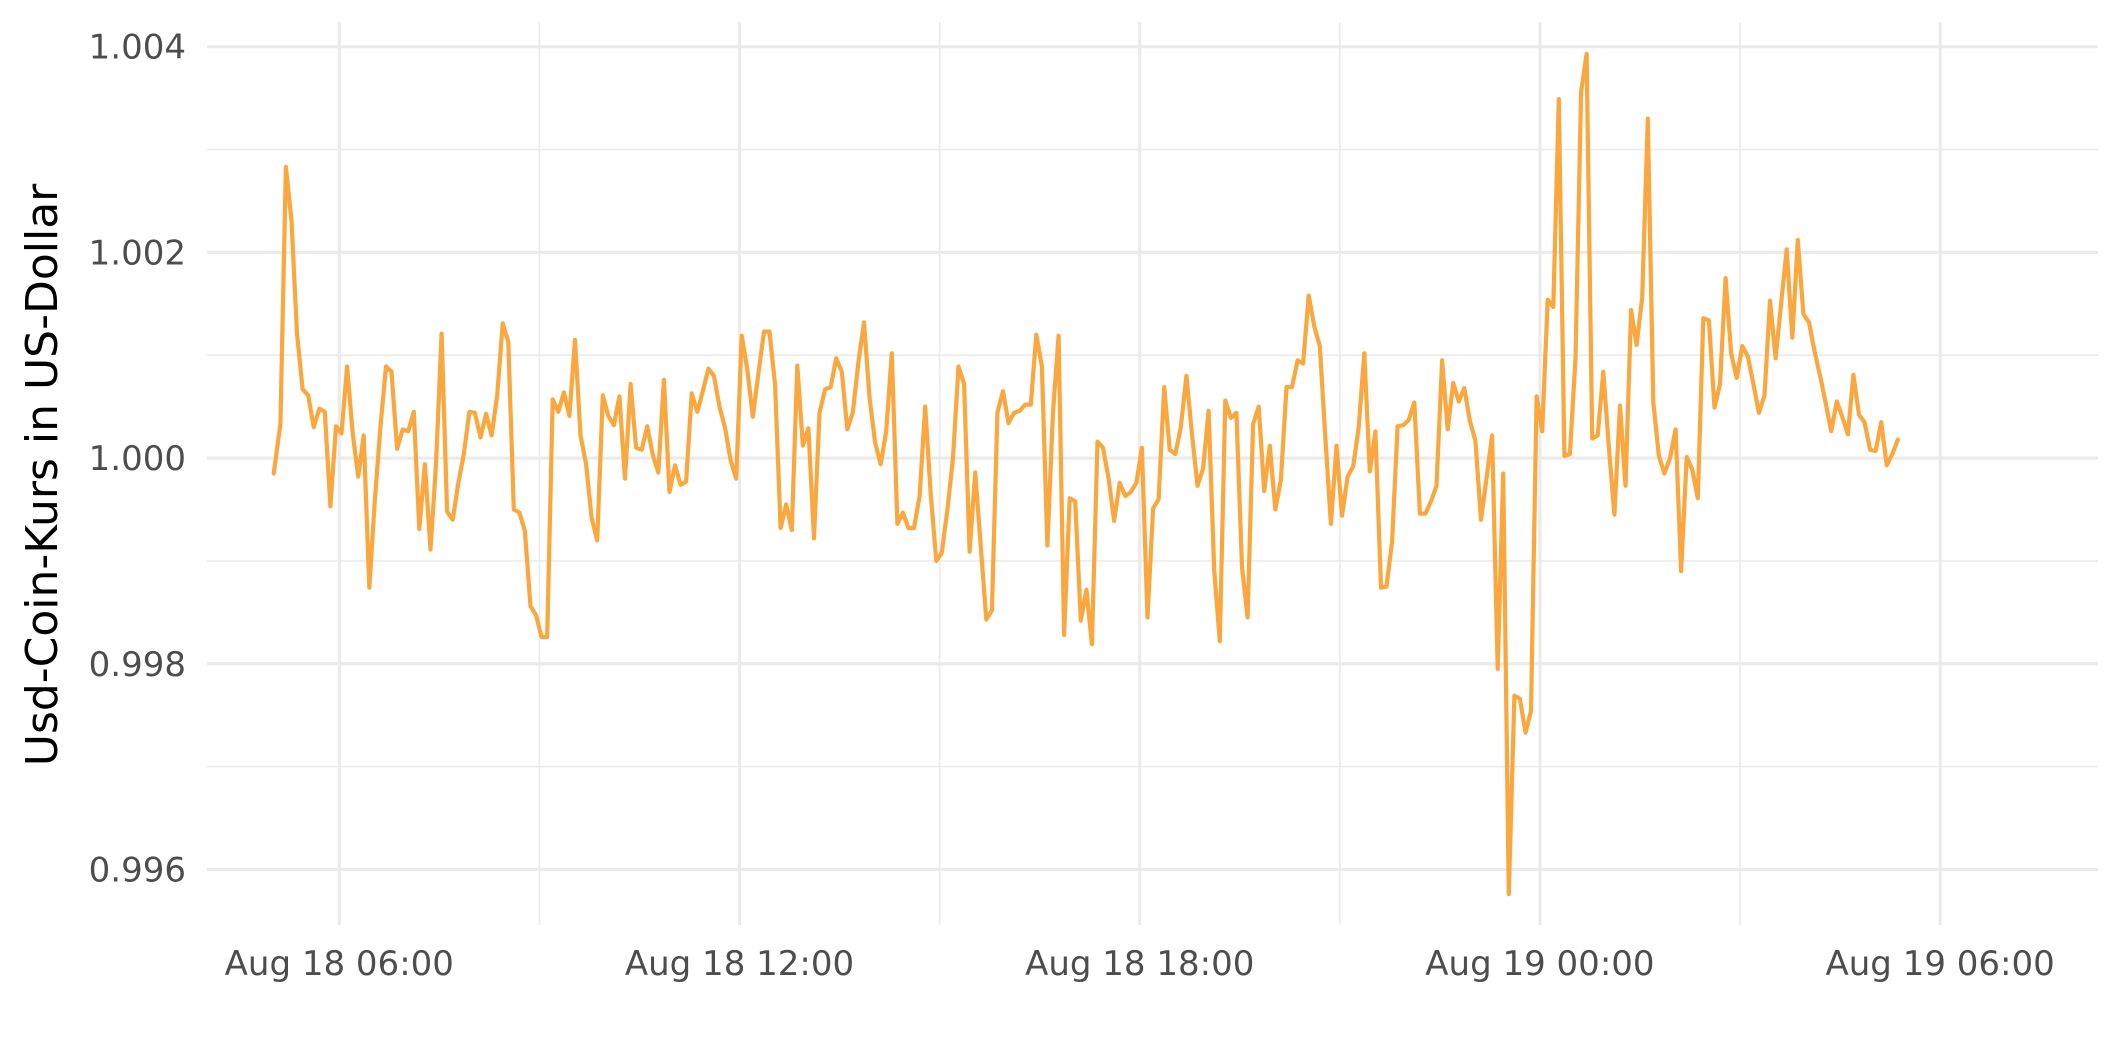  I want to click on y-tick-label: 1.000, so click(137, 459).